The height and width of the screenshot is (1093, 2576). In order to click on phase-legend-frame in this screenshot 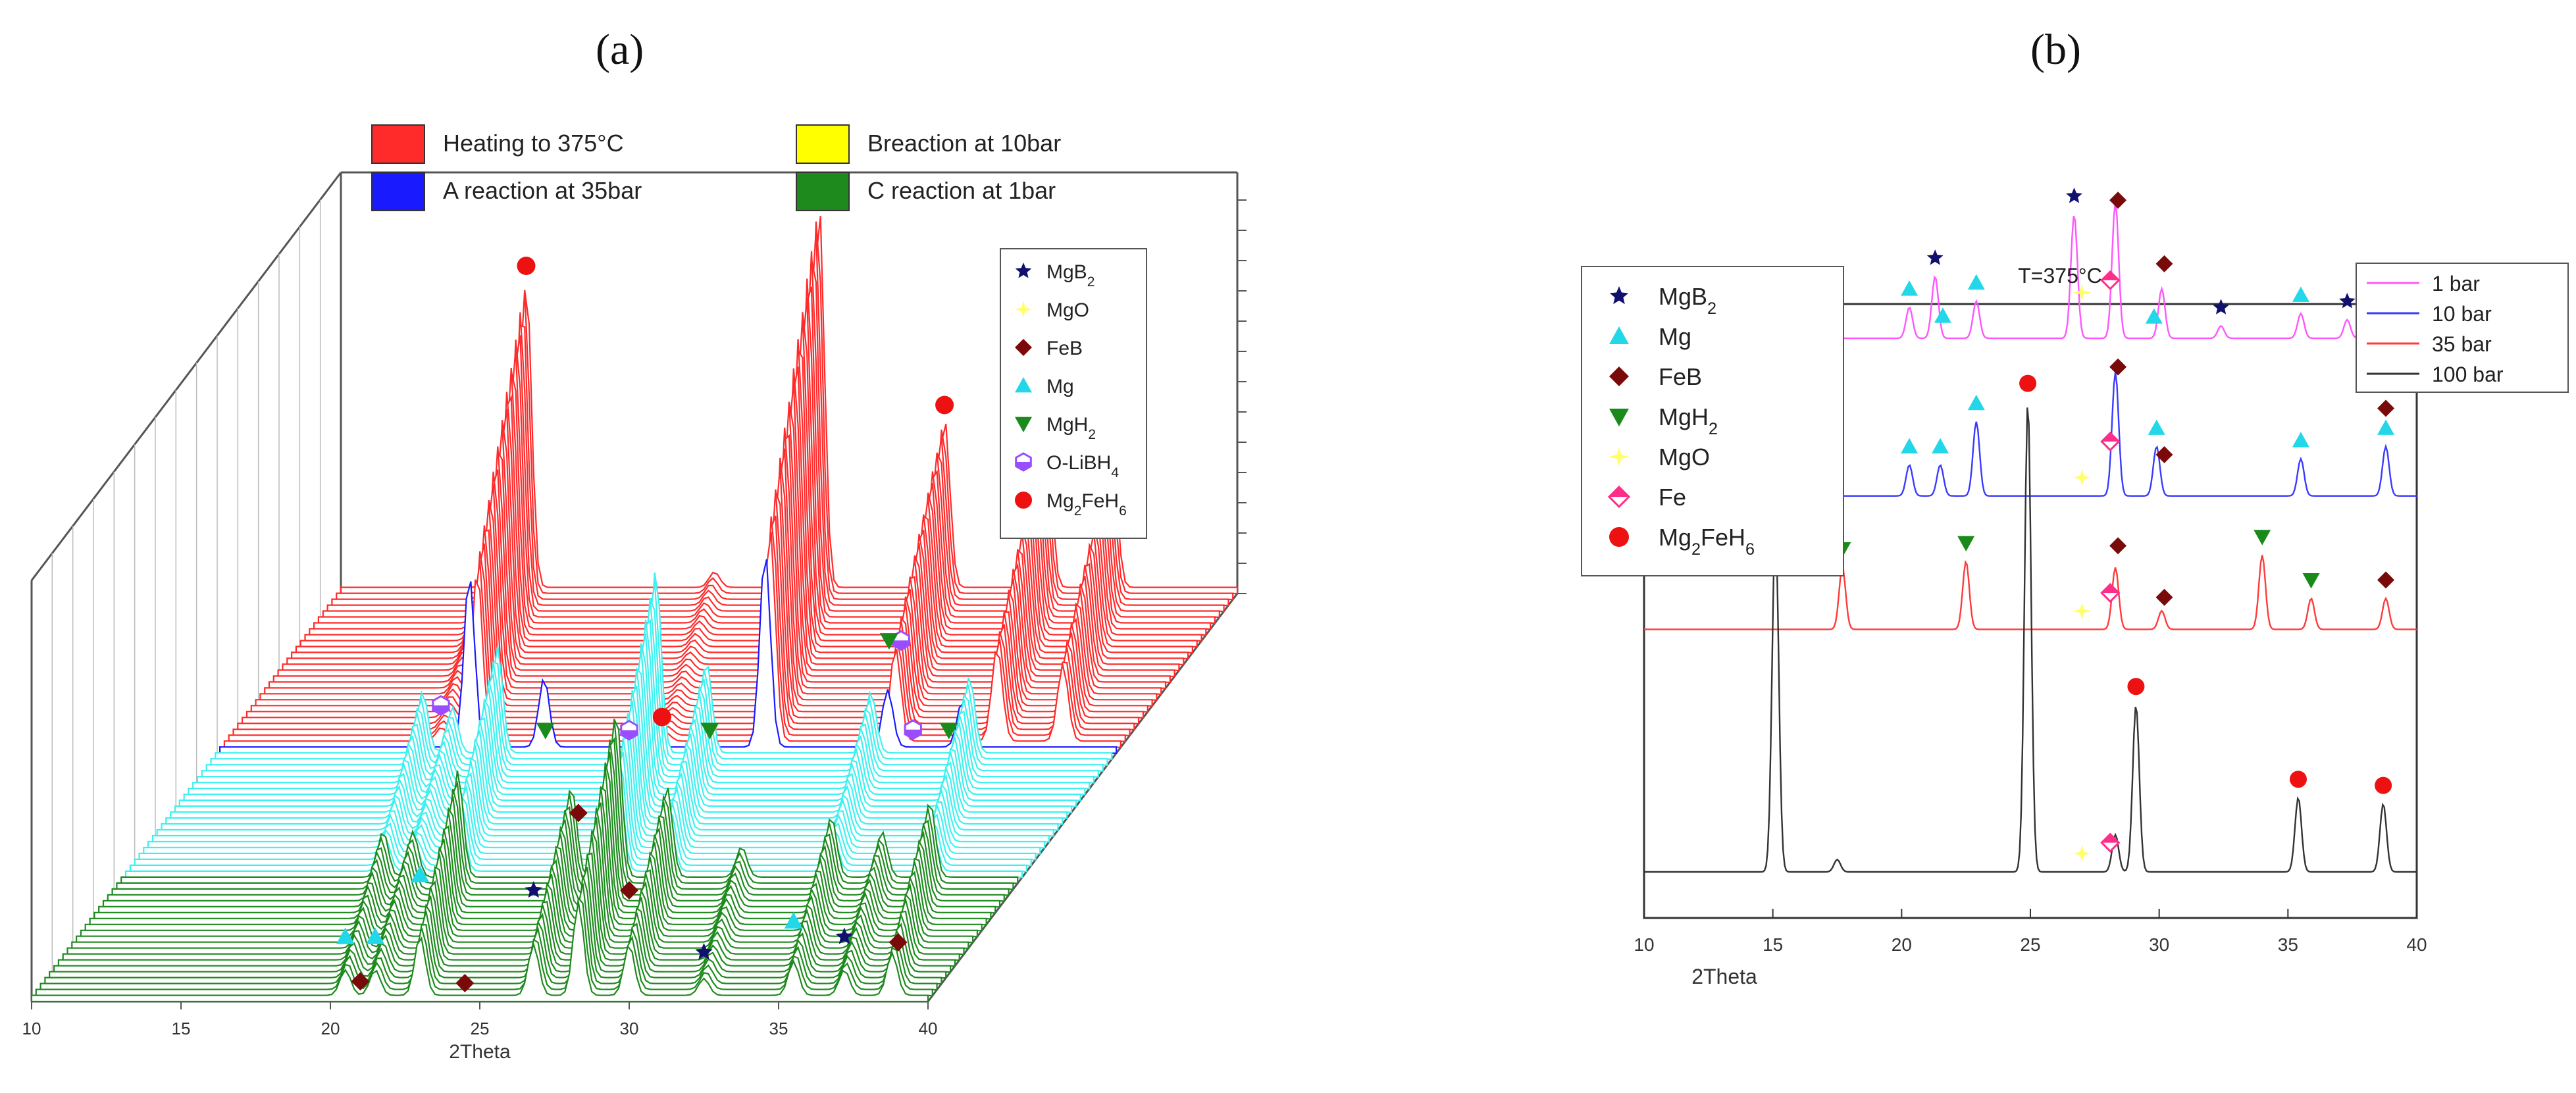, I will do `click(1073, 393)`.